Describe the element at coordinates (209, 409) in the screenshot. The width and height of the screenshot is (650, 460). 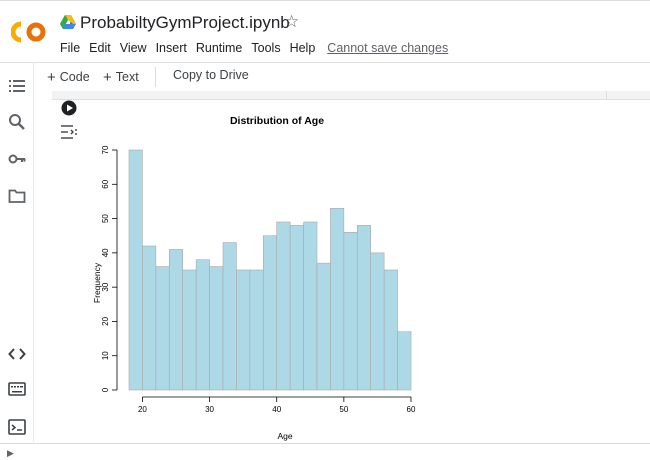
I see `x-tick-label: 30` at that location.